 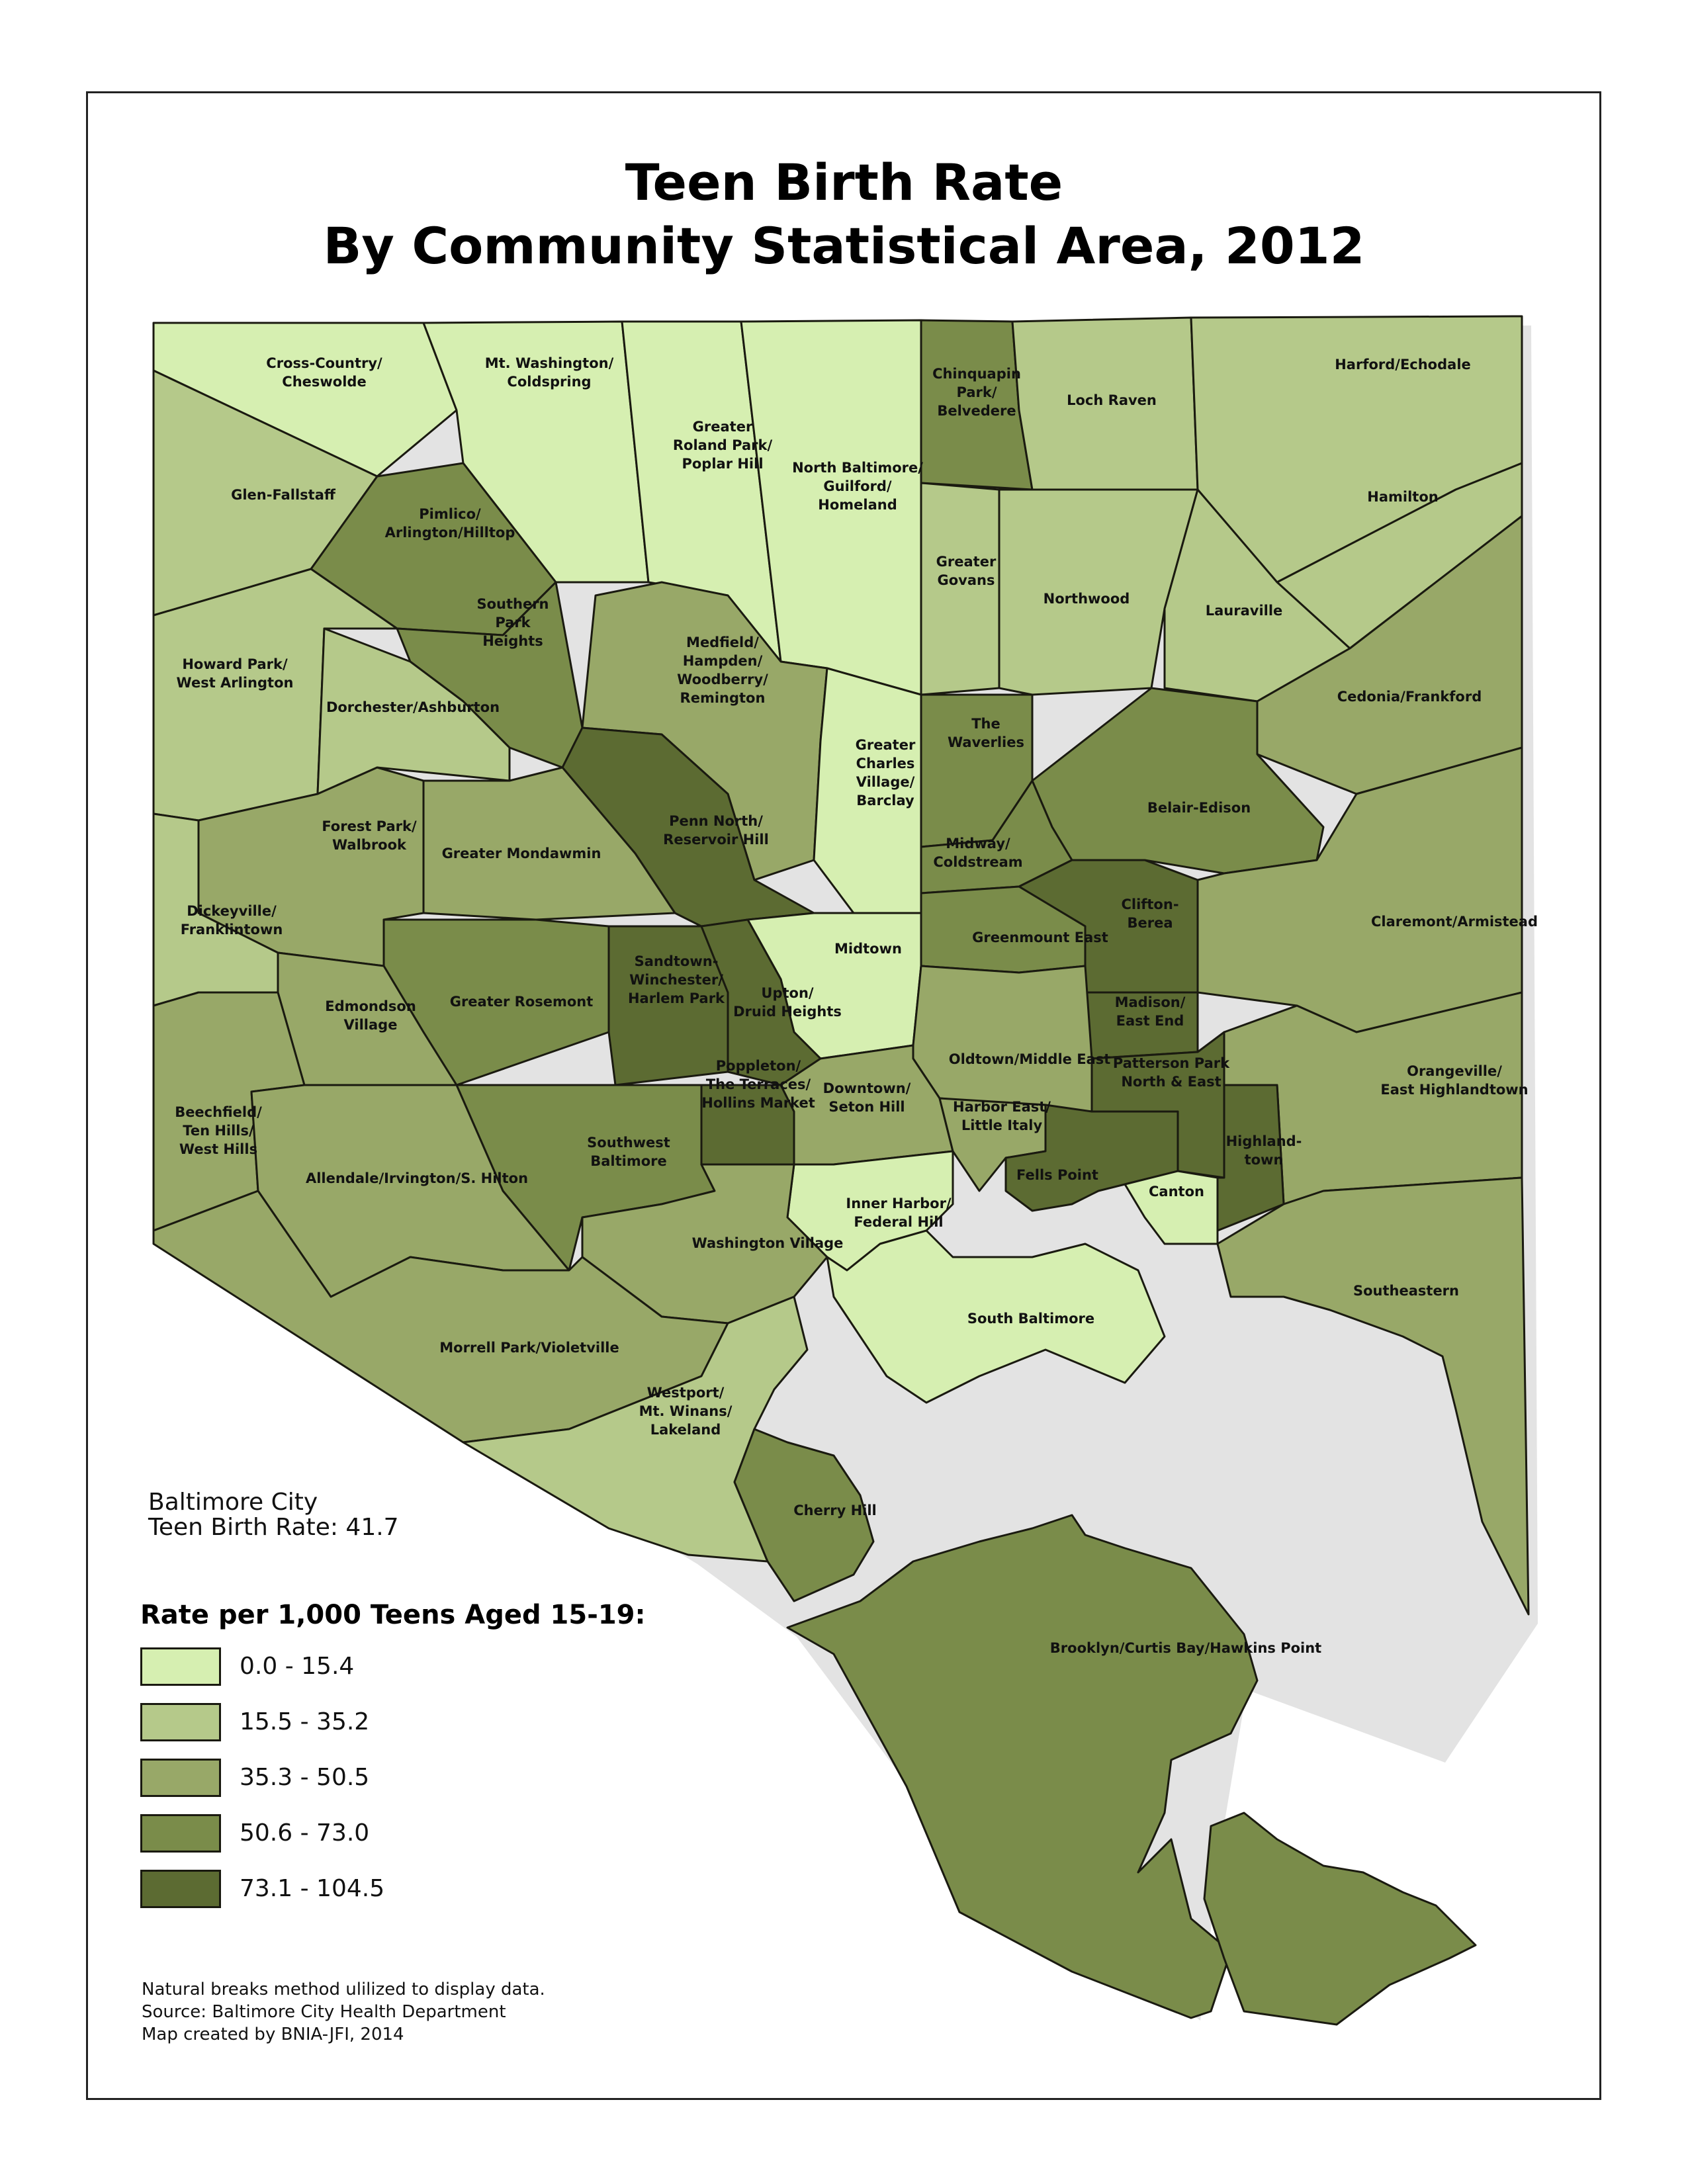 What do you see at coordinates (716, 830) in the screenshot?
I see `area-label-penn-north: Penn North/Reservoir Hill` at bounding box center [716, 830].